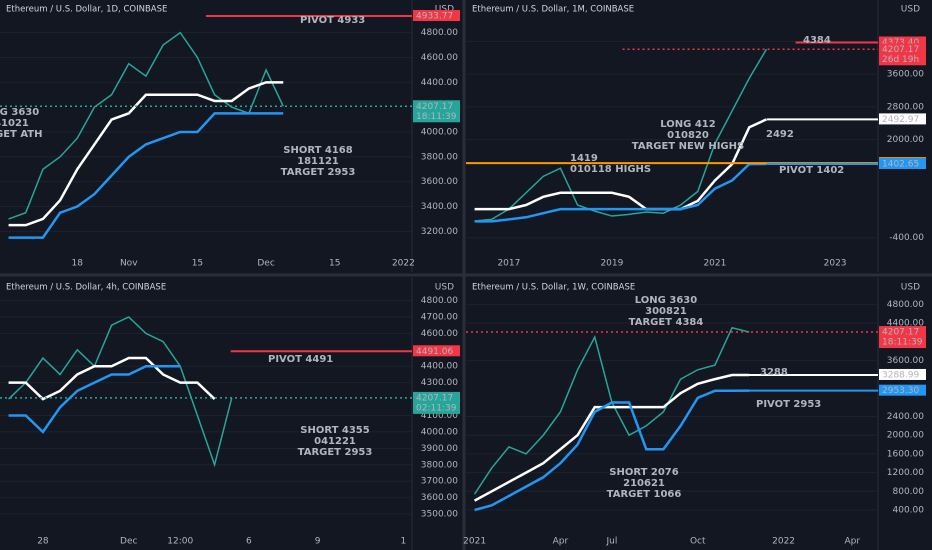  Describe the element at coordinates (439, 449) in the screenshot. I see `y-tick-label: 3900.00` at that location.